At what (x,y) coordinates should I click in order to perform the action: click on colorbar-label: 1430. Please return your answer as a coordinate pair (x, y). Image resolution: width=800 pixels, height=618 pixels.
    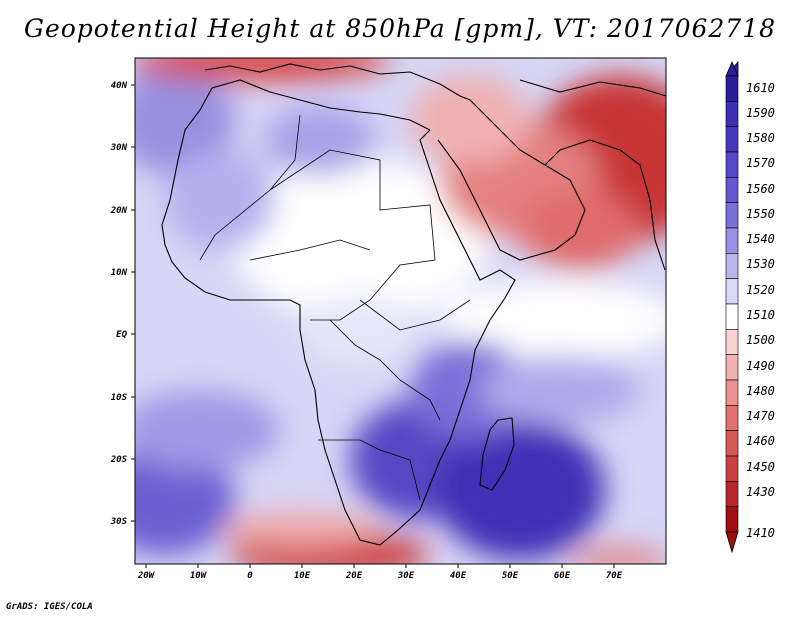
    Looking at the image, I should click on (760, 492).